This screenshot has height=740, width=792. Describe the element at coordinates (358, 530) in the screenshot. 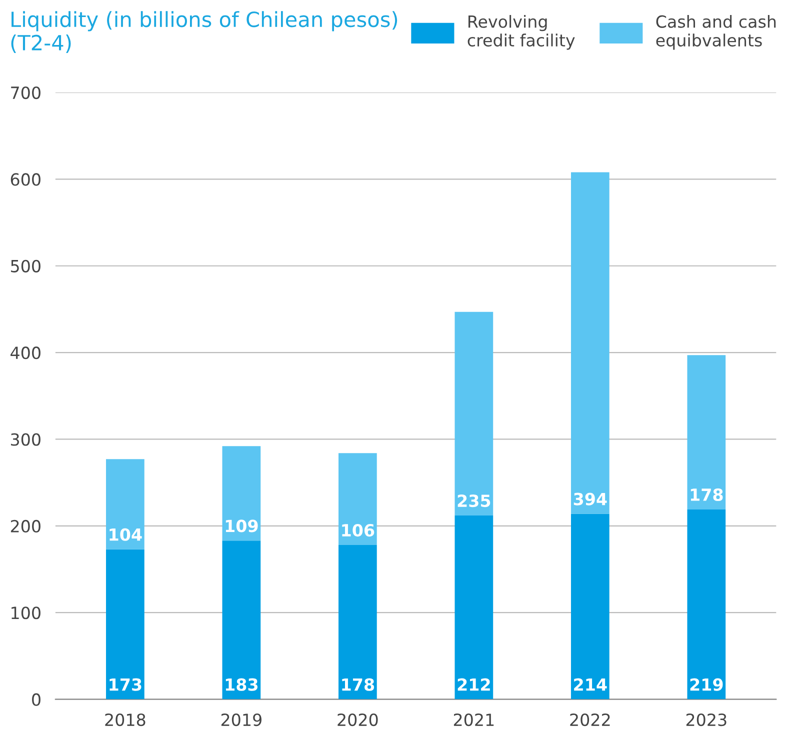

I see `data-label: 106` at that location.